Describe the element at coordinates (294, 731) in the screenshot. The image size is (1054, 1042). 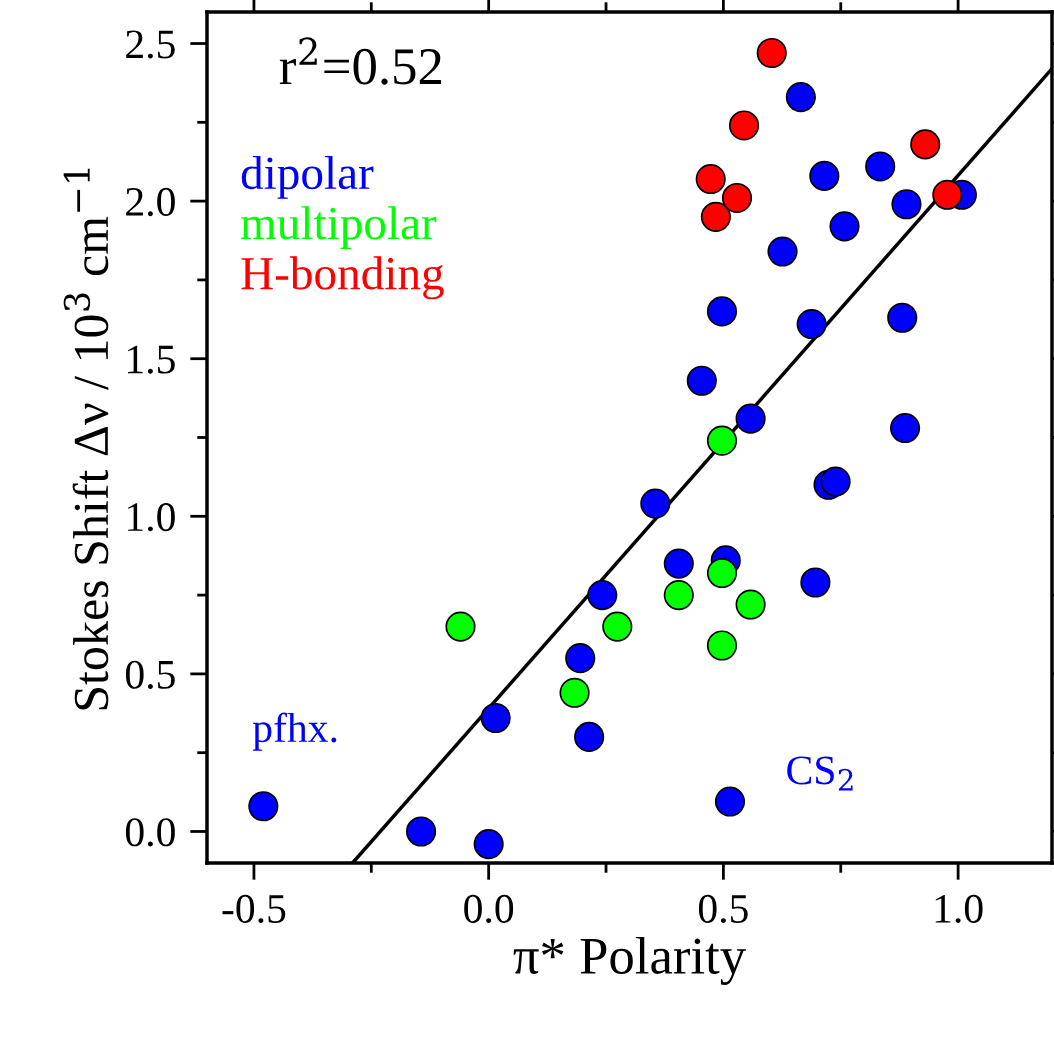
I see `annotation: pfhx.` at that location.